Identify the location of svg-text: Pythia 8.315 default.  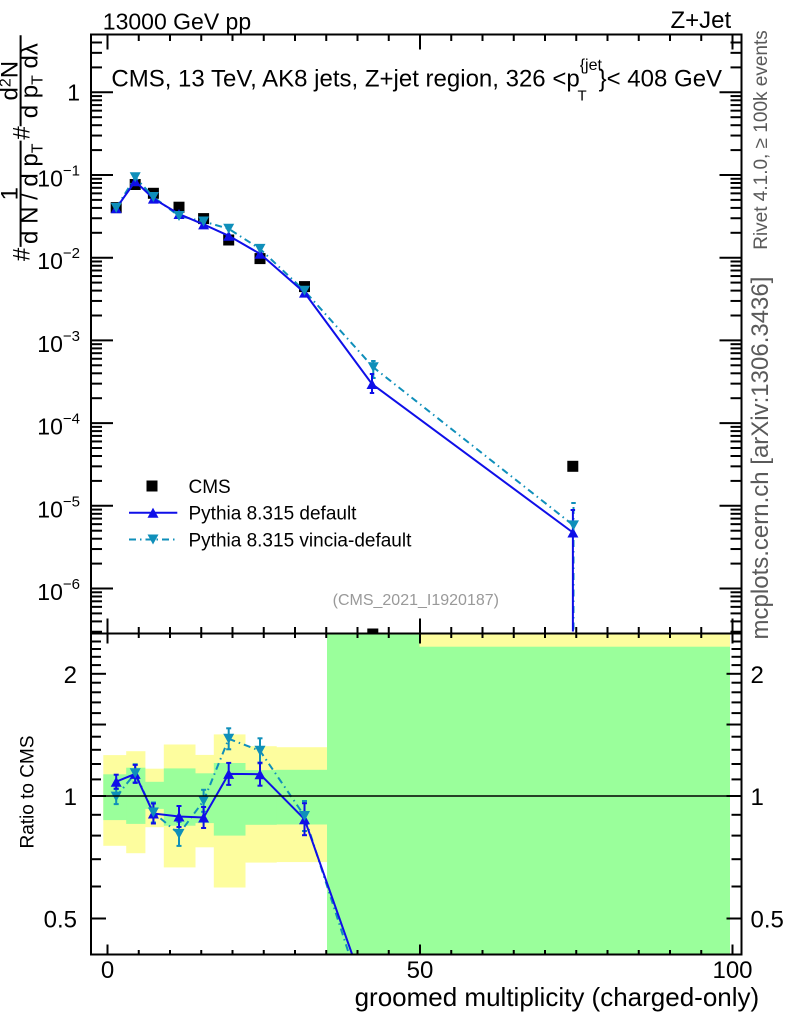
(273, 514).